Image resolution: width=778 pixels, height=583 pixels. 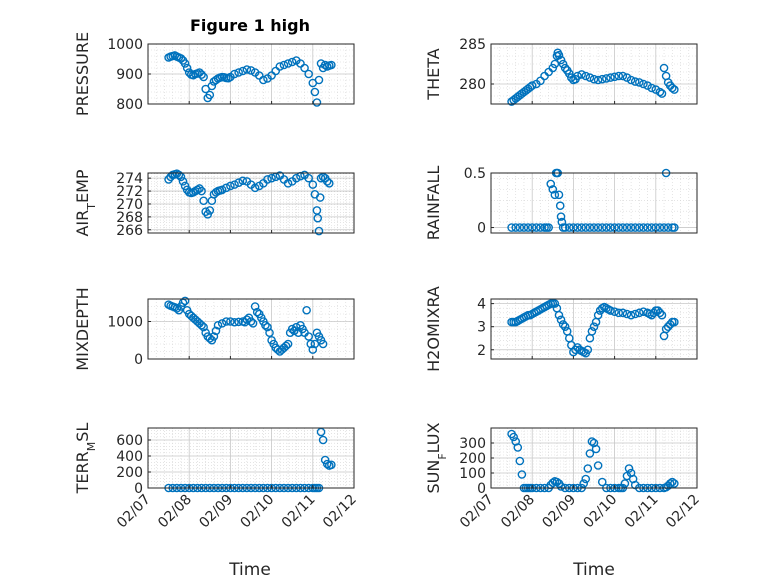 I want to click on y-axis-label: PRESSURE, so click(x=82, y=74).